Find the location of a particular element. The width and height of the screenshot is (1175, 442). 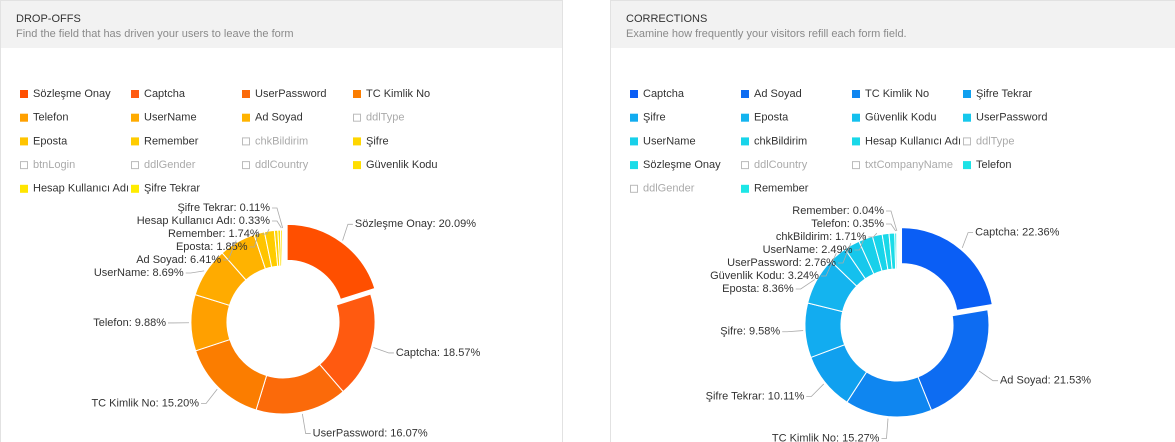

data-label: Şifre Tekrar: 0.11% is located at coordinates (223, 208).